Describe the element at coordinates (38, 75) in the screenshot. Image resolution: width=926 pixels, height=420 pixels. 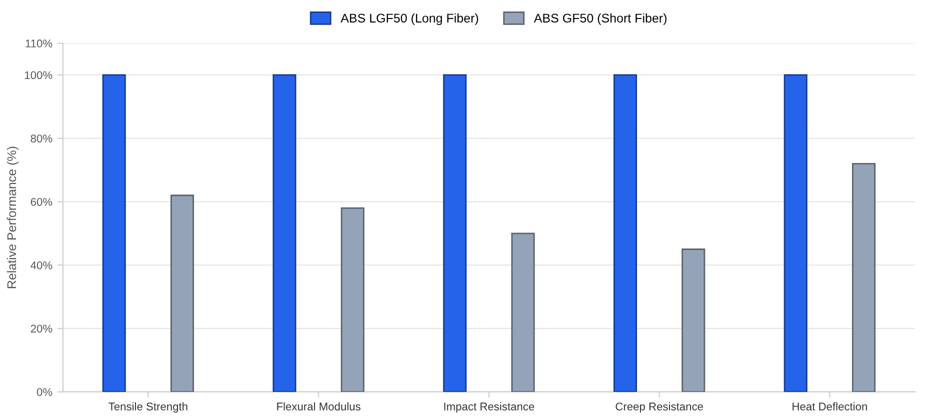
I see `y-tick-label: 100%` at that location.